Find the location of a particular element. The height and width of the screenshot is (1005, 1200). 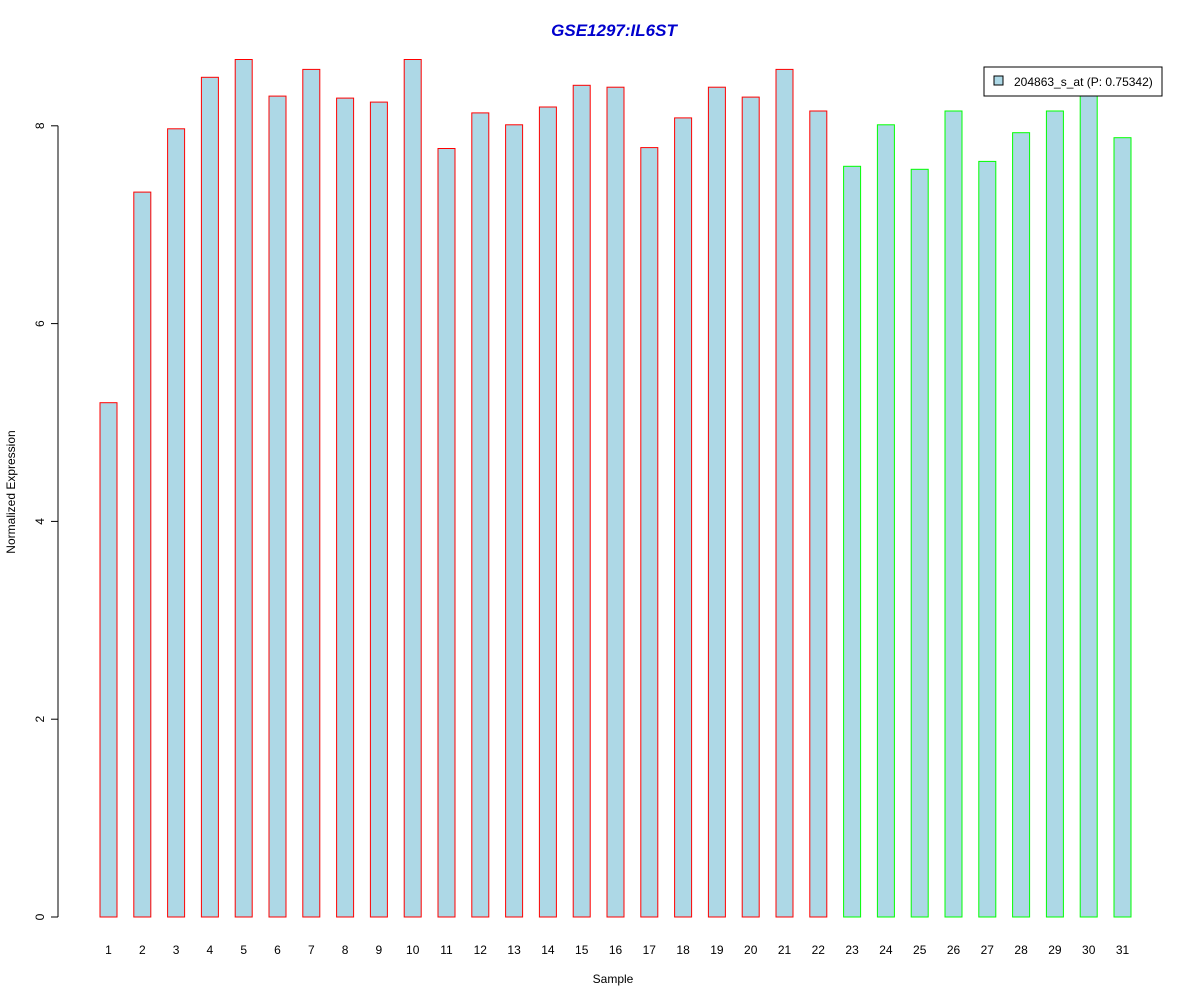

x-tick-label: 21 is located at coordinates (785, 950).